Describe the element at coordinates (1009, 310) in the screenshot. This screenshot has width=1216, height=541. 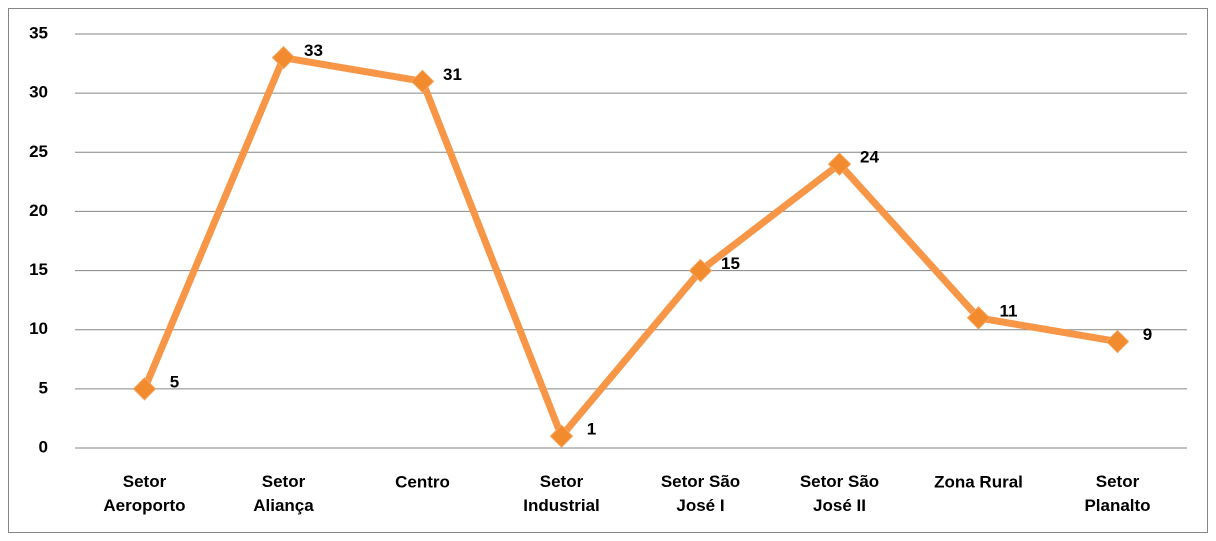
I see `data-label: 11` at that location.